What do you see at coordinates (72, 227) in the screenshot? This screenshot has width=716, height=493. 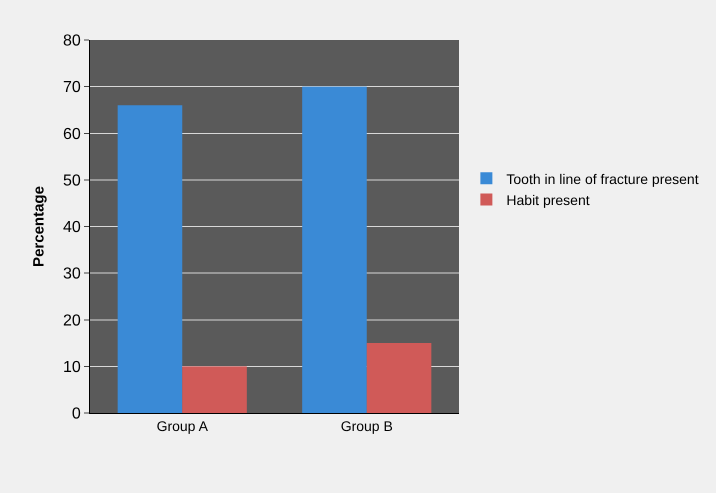 I see `y-tick-label: 40` at bounding box center [72, 227].